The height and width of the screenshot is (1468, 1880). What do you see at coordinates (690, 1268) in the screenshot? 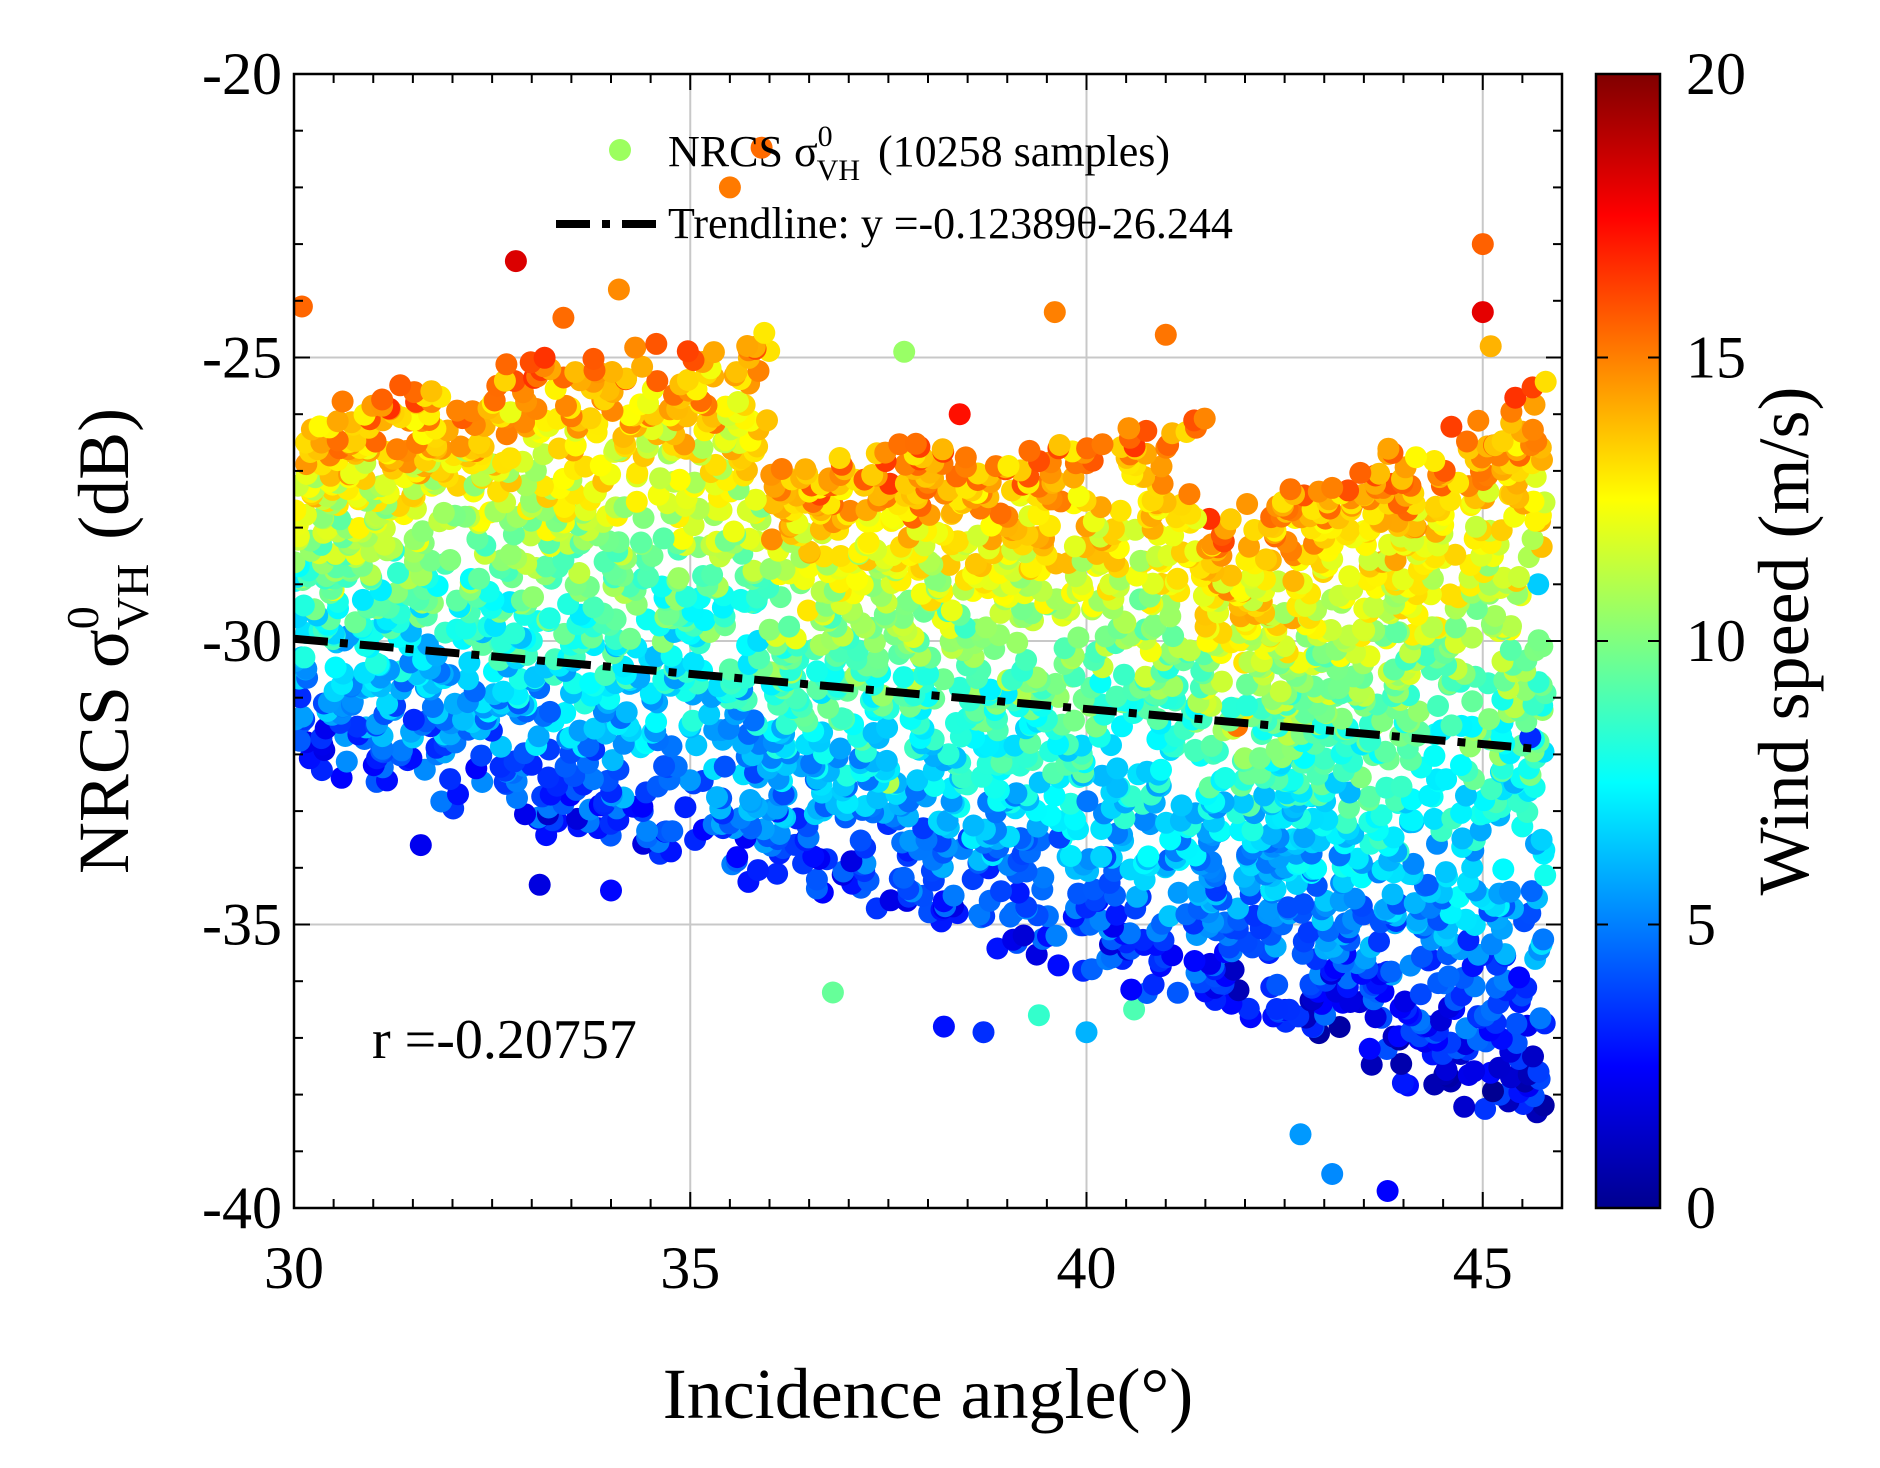
I see `x-tick-label: 35` at bounding box center [690, 1268].